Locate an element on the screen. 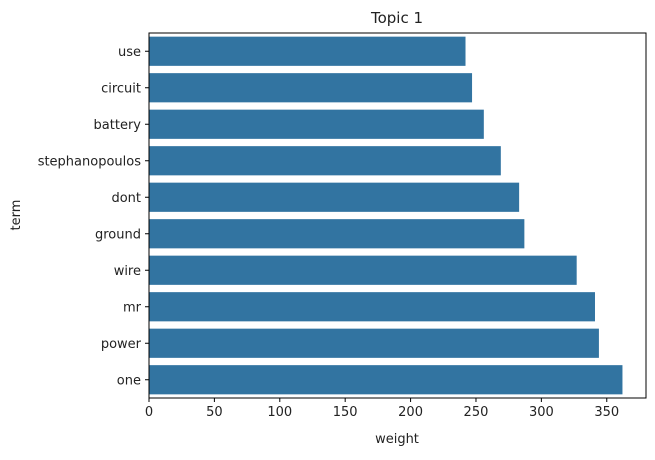  bar-mr is located at coordinates (372, 307).